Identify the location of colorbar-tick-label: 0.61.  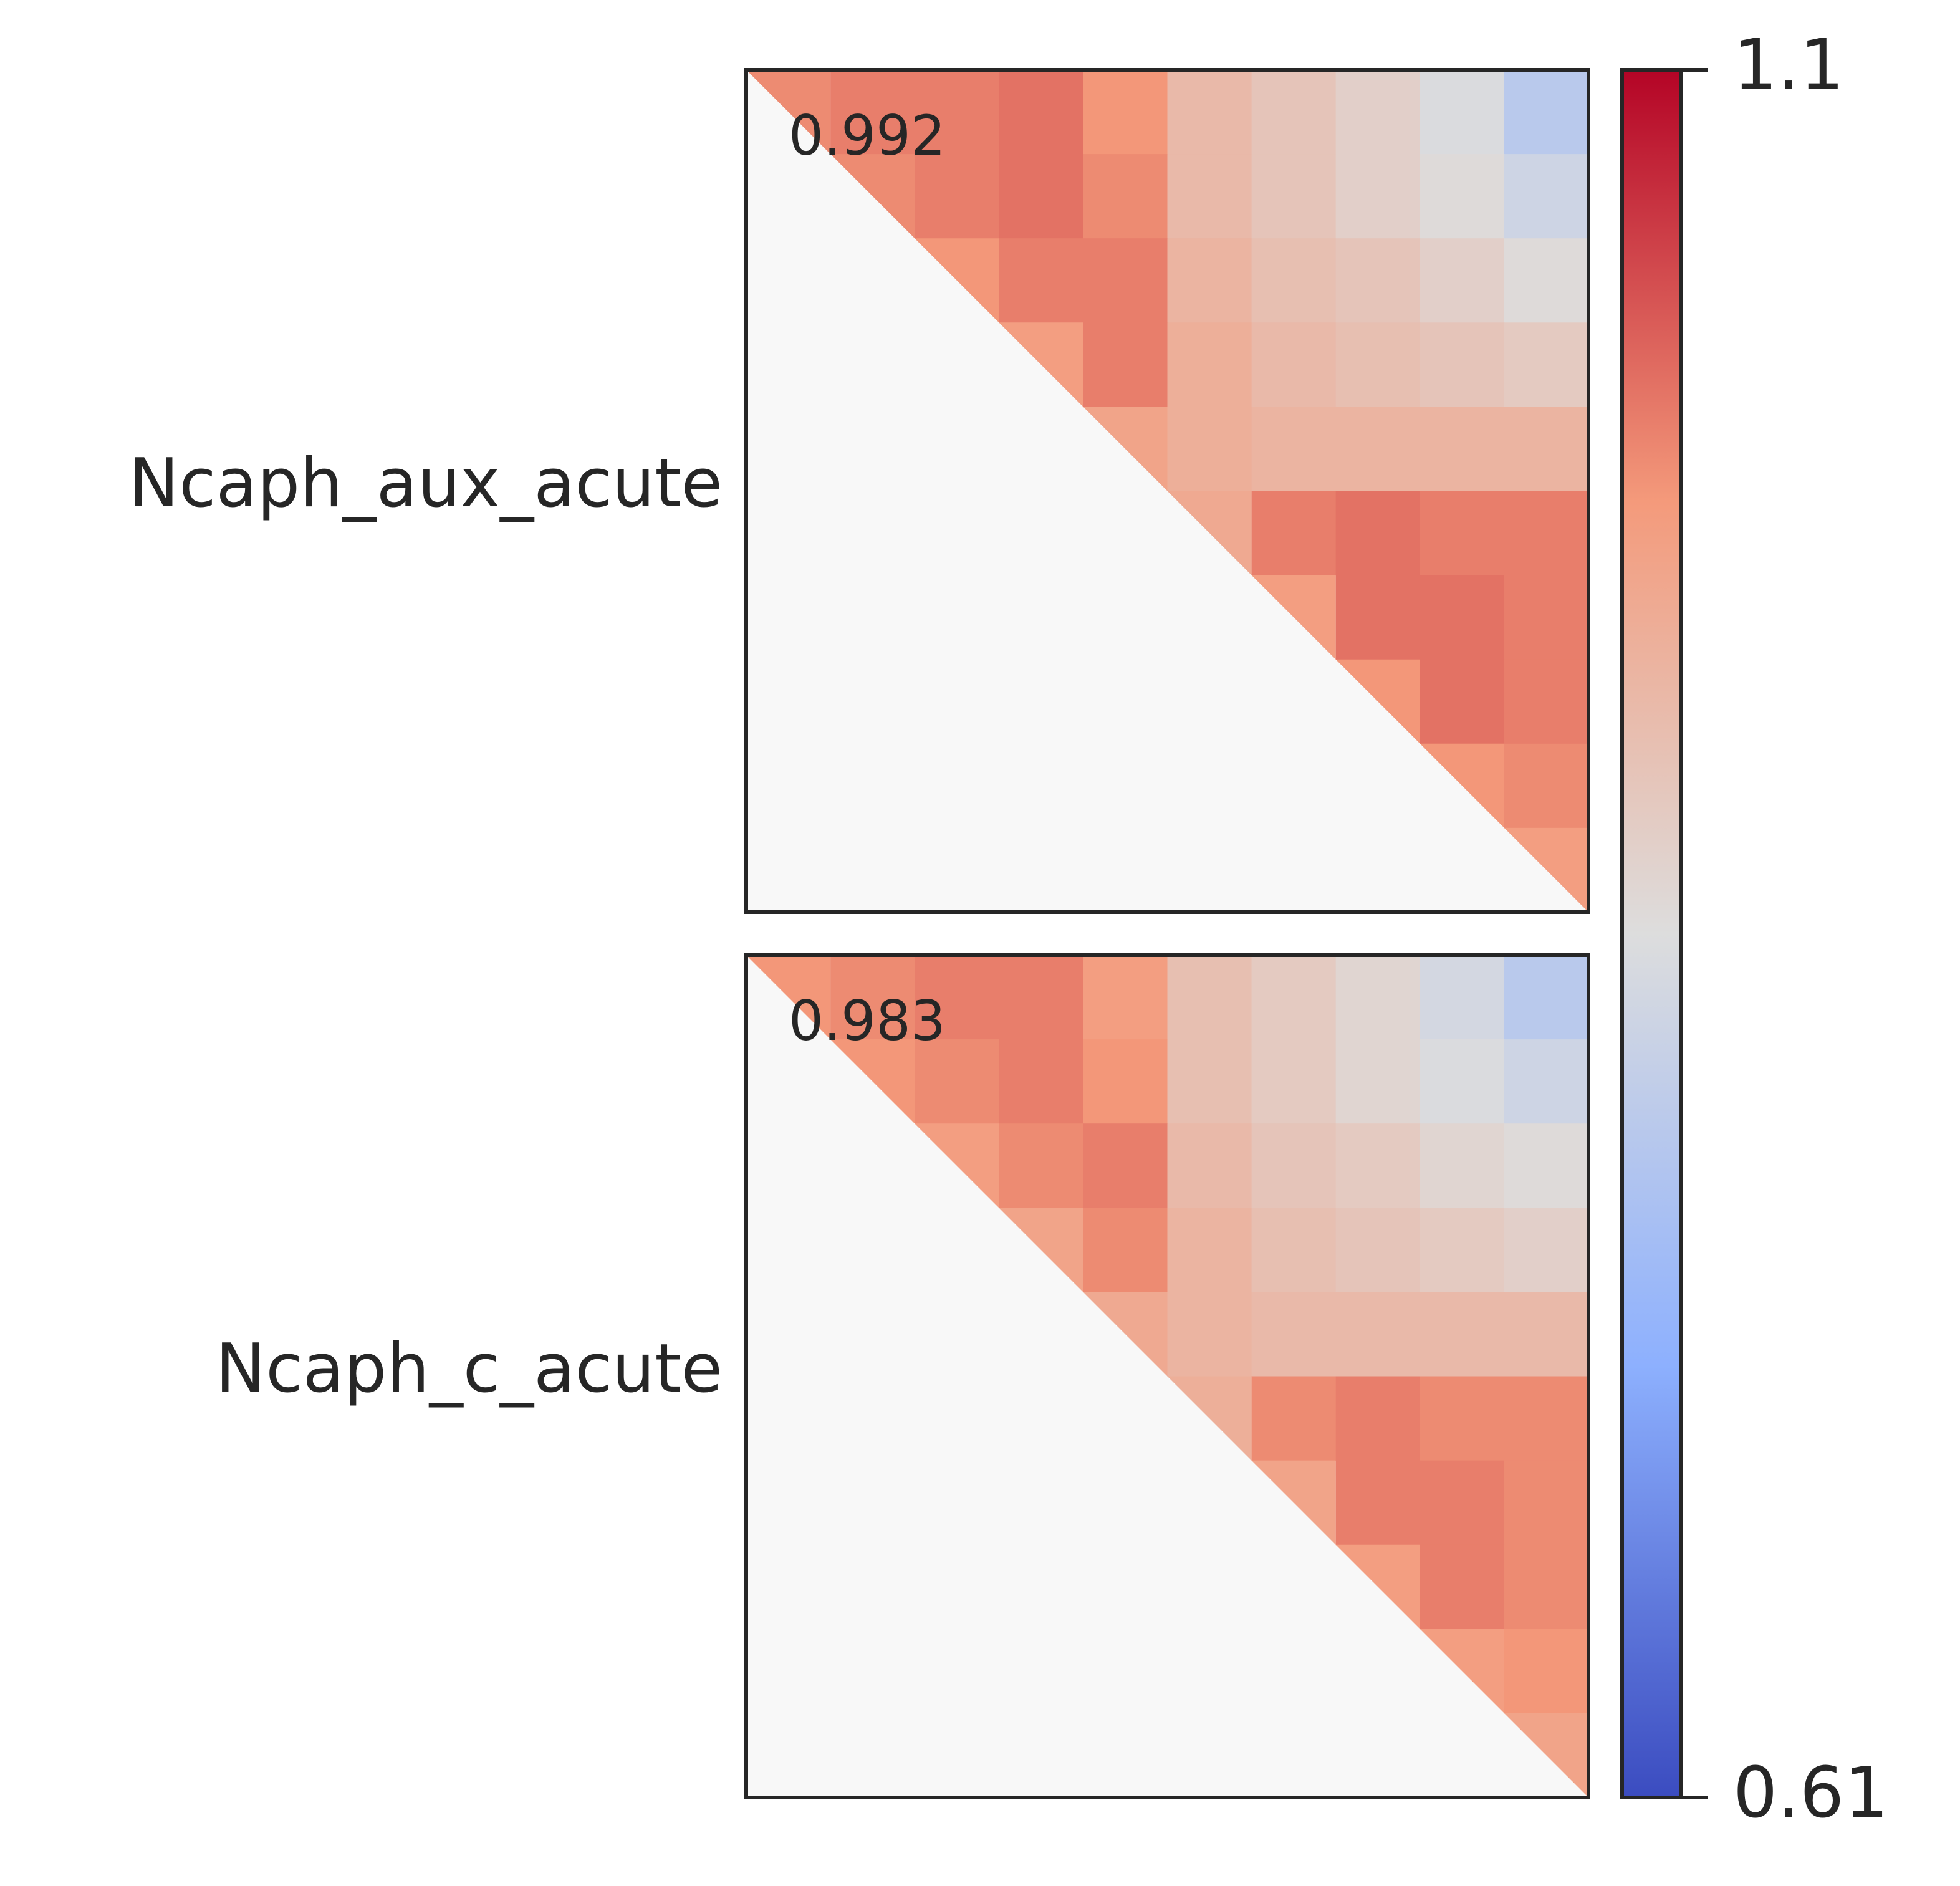
(1810, 1793).